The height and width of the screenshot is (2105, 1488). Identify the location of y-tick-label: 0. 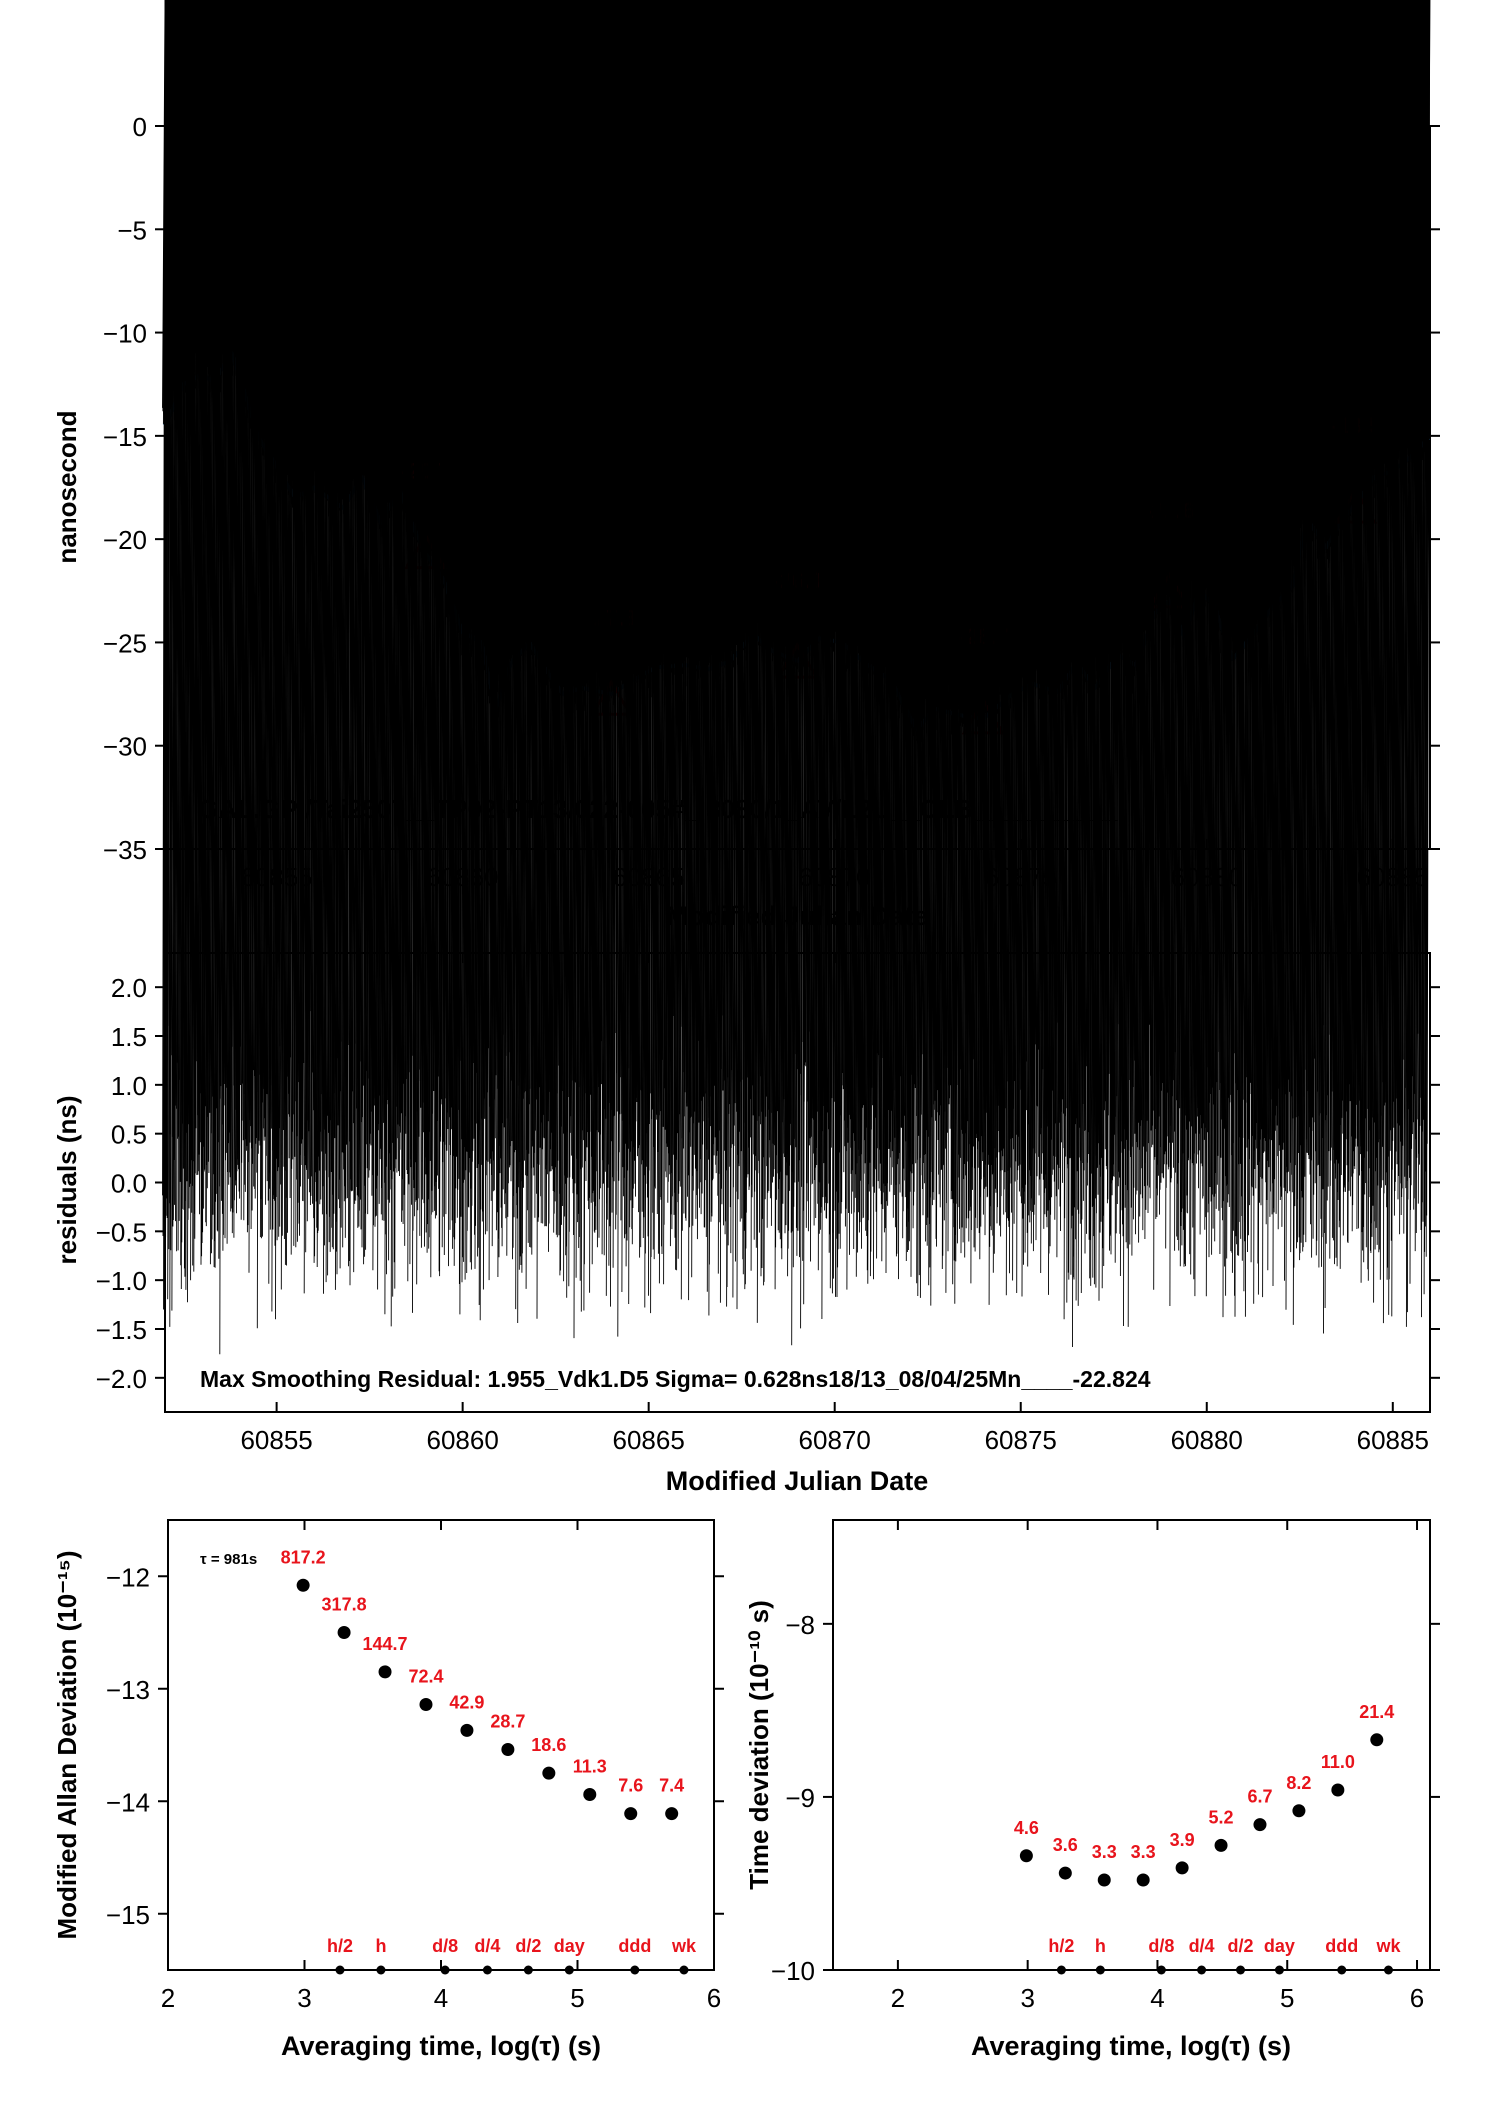
(140, 127).